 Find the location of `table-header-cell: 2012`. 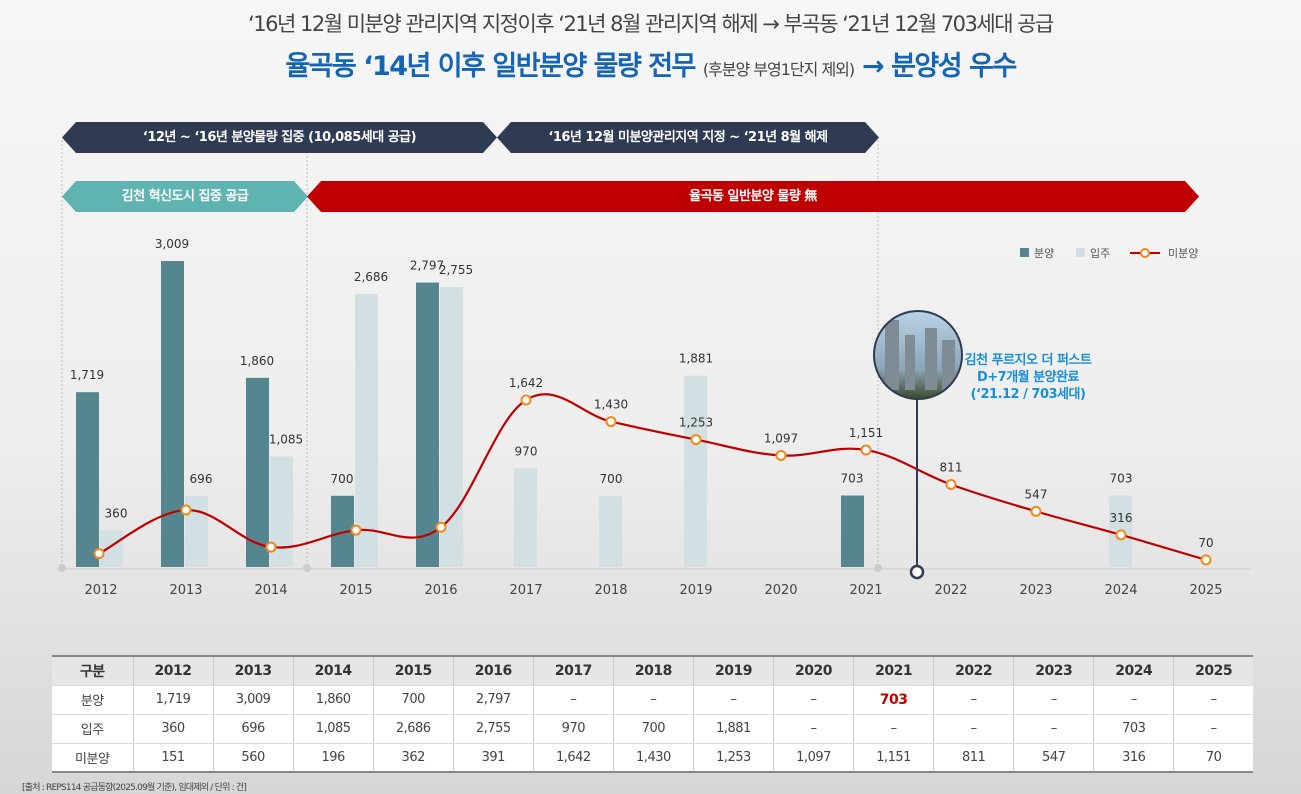

table-header-cell: 2012 is located at coordinates (173, 671).